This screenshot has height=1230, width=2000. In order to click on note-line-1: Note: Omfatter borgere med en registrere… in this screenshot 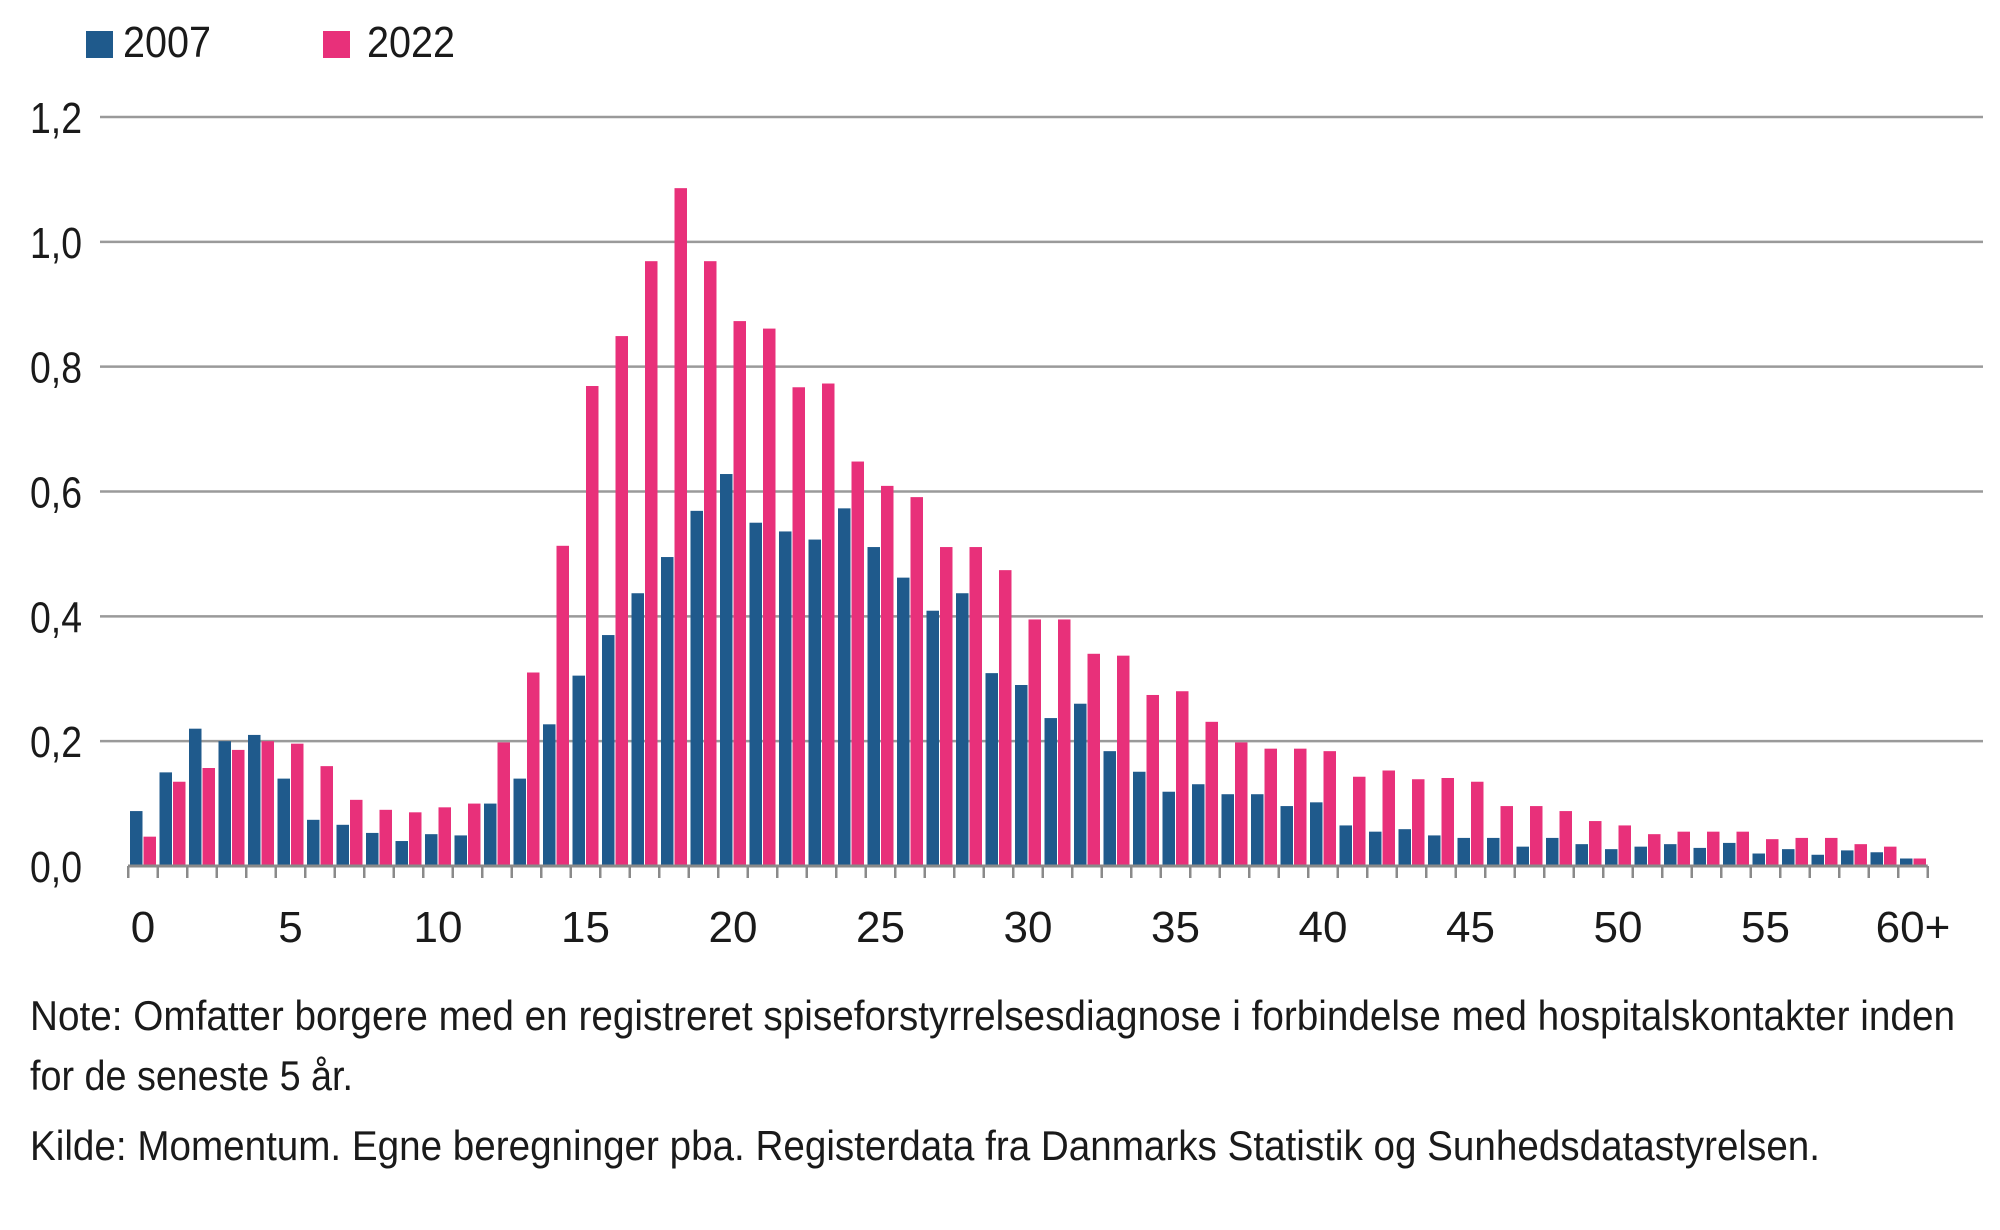, I will do `click(992, 1015)`.